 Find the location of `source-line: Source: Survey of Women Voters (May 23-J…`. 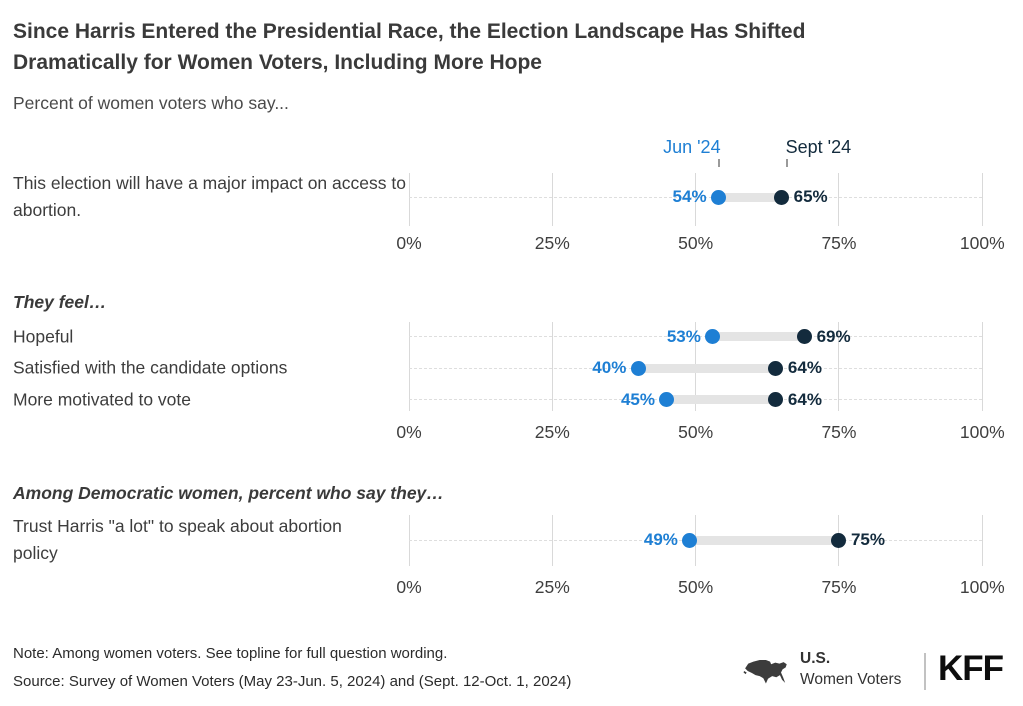

source-line: Source: Survey of Women Voters (May 23-J… is located at coordinates (292, 681).